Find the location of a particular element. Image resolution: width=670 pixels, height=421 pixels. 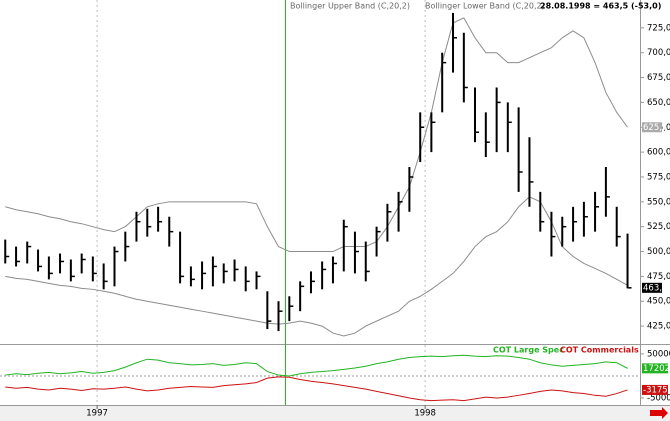

y-tick-label: 650,0 is located at coordinates (658, 103).